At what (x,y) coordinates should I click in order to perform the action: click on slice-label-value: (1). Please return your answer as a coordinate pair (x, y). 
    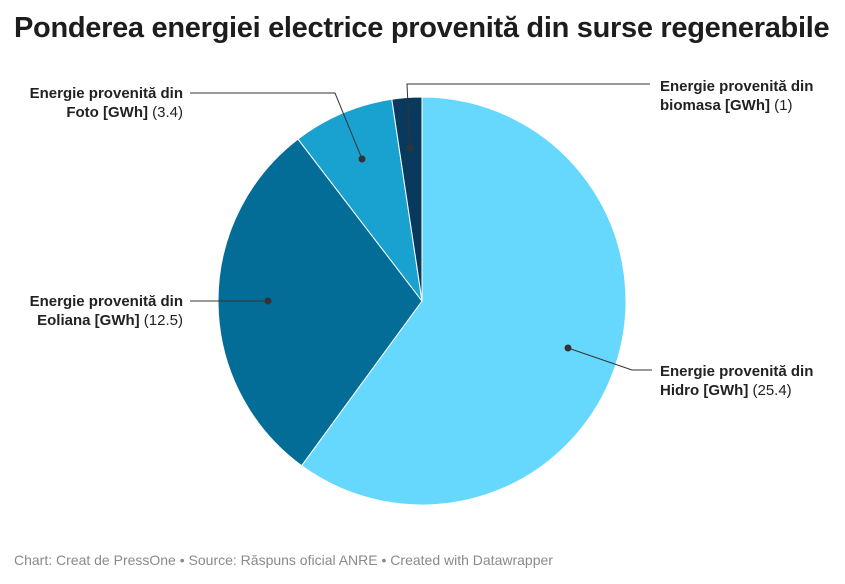
    Looking at the image, I should click on (781, 105).